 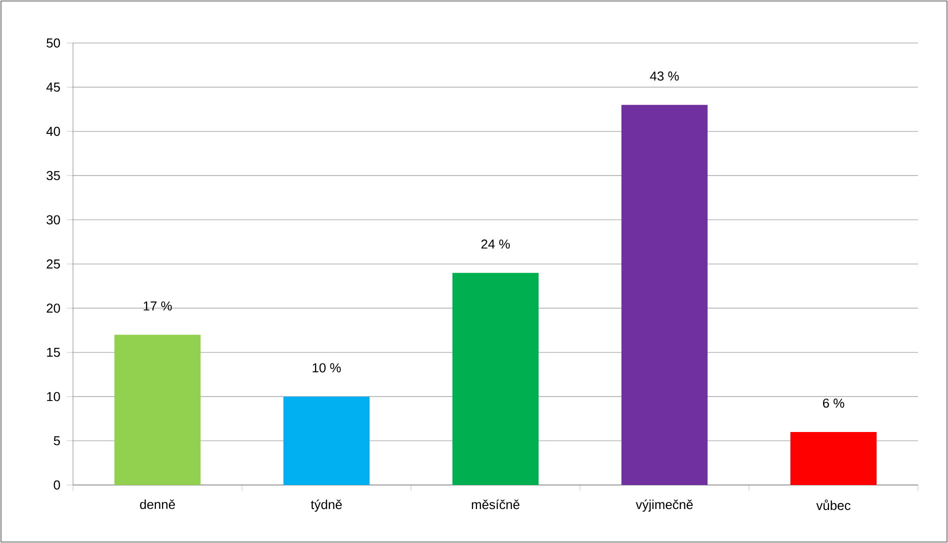 What do you see at coordinates (53, 175) in the screenshot?
I see `y-tick-label: 35` at bounding box center [53, 175].